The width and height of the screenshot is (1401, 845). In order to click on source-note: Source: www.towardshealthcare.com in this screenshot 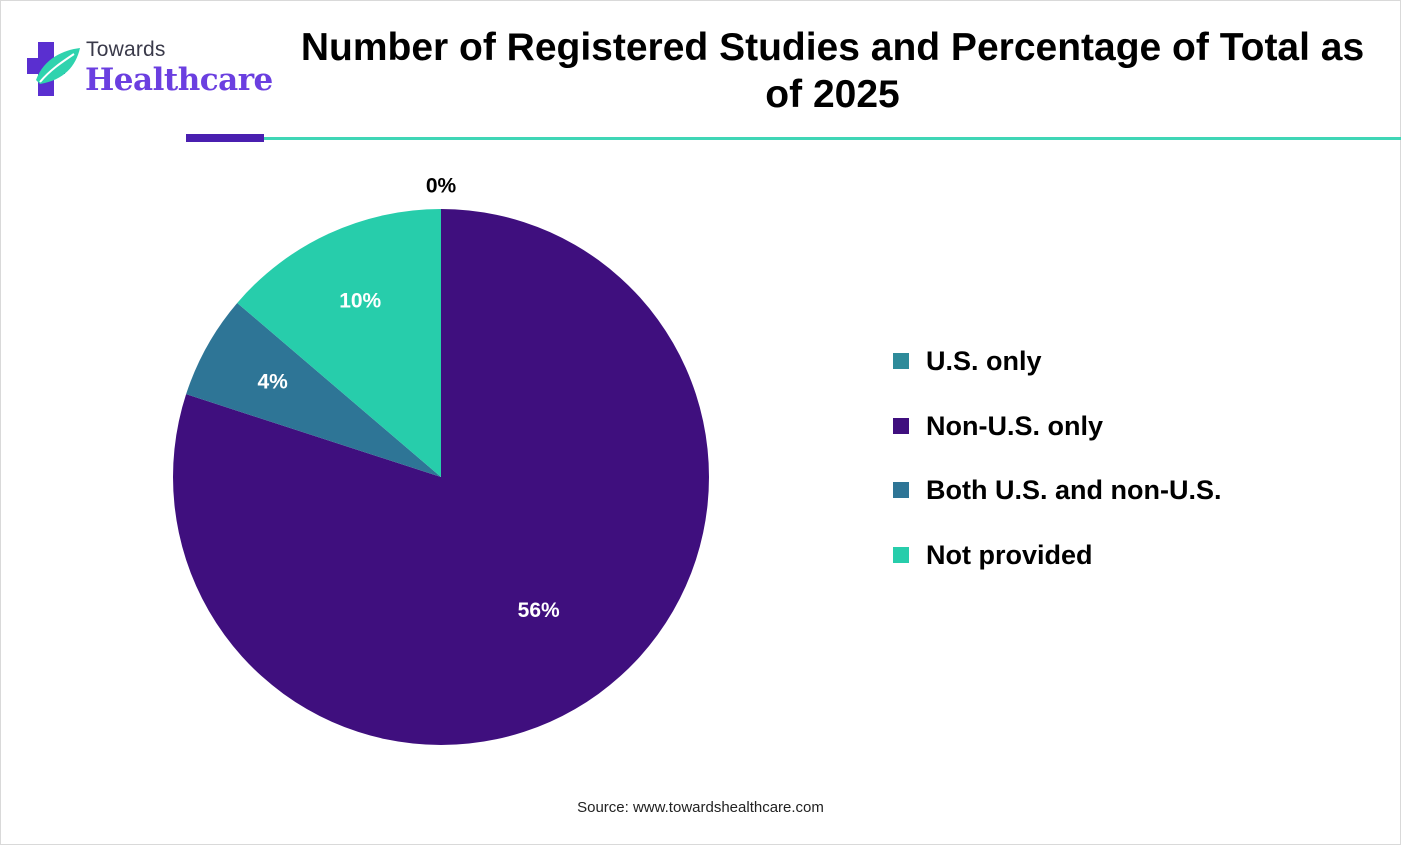, I will do `click(700, 807)`.